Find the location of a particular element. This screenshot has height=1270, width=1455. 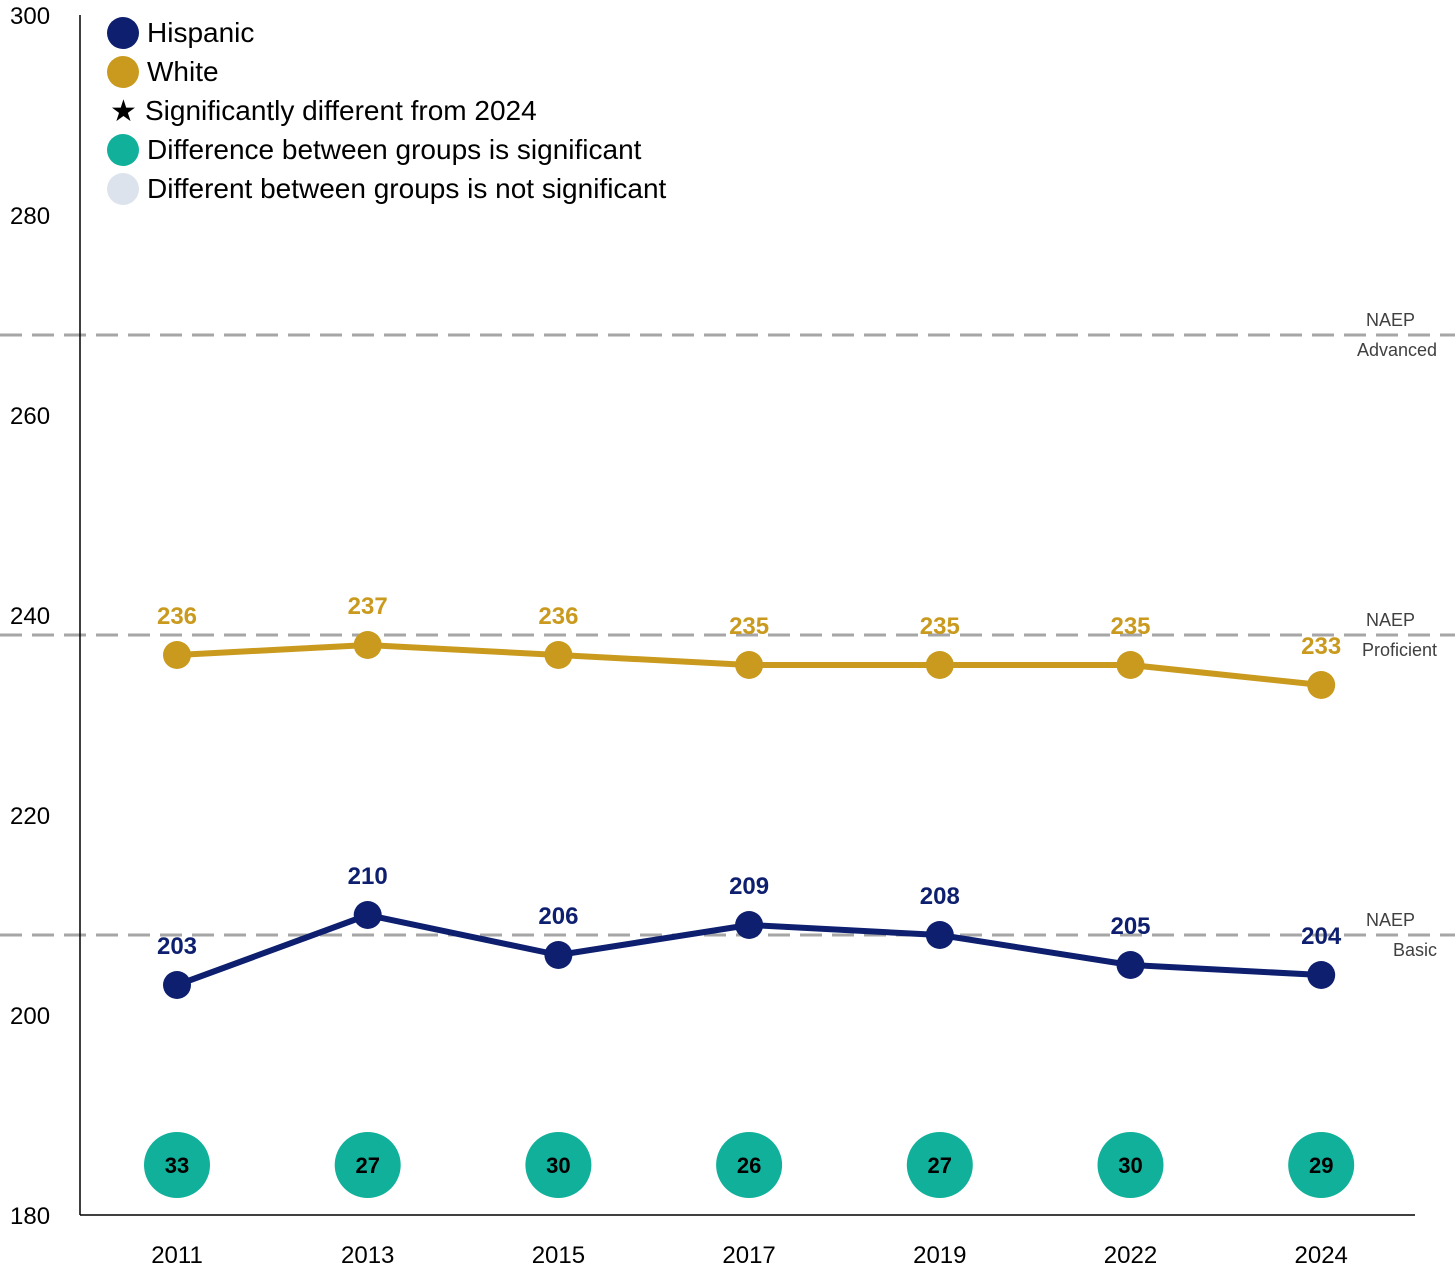

star-icon: ★ is located at coordinates (123, 111).